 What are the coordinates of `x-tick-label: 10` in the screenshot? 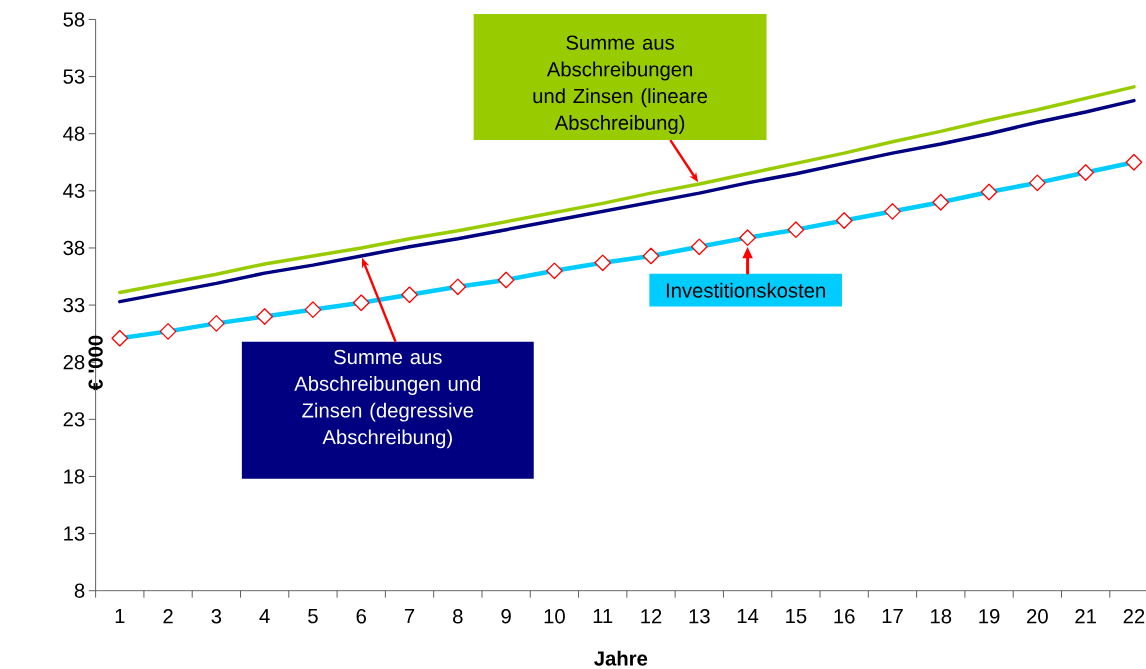 It's located at (554, 616).